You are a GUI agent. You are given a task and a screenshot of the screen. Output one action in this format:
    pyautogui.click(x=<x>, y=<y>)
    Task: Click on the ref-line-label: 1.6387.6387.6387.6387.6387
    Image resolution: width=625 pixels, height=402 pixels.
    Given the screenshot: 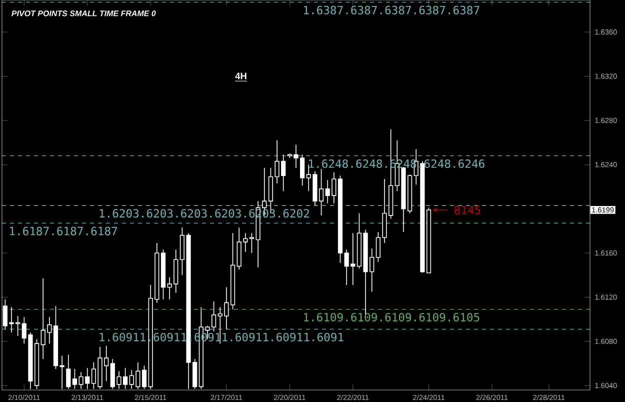 What is the action you would take?
    pyautogui.click(x=392, y=10)
    